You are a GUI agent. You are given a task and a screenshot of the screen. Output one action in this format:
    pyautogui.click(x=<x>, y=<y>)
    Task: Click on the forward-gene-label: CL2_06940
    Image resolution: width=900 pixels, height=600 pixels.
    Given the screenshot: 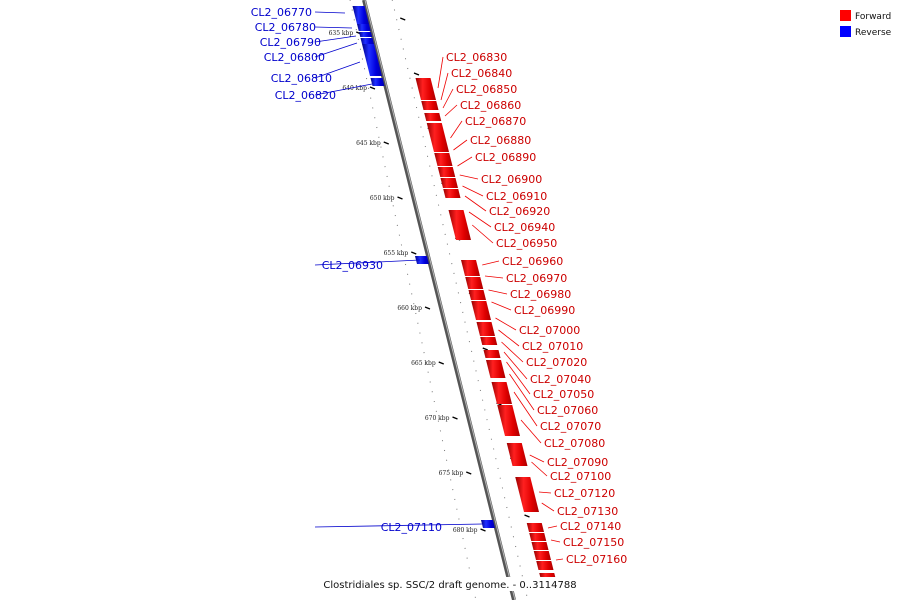 What is the action you would take?
    pyautogui.click(x=524, y=227)
    